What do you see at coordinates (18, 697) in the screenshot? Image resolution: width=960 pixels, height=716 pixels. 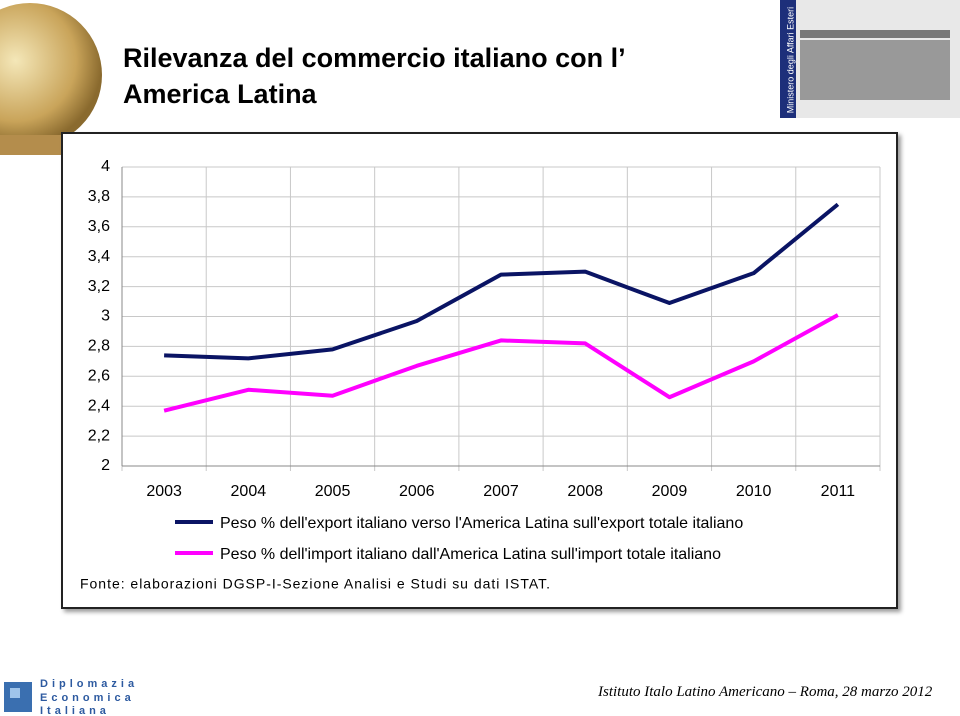 I see `de-logo` at bounding box center [18, 697].